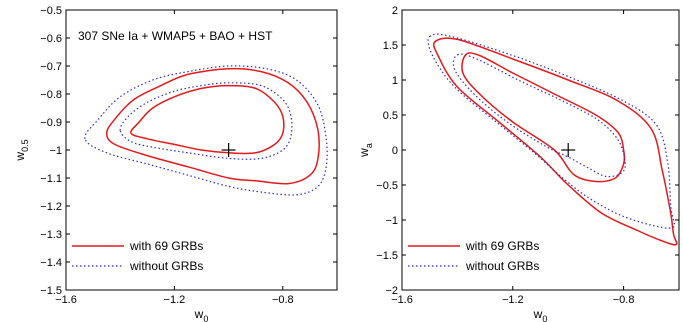  I want to click on y-axis-label: w0.5, so click(21, 150).